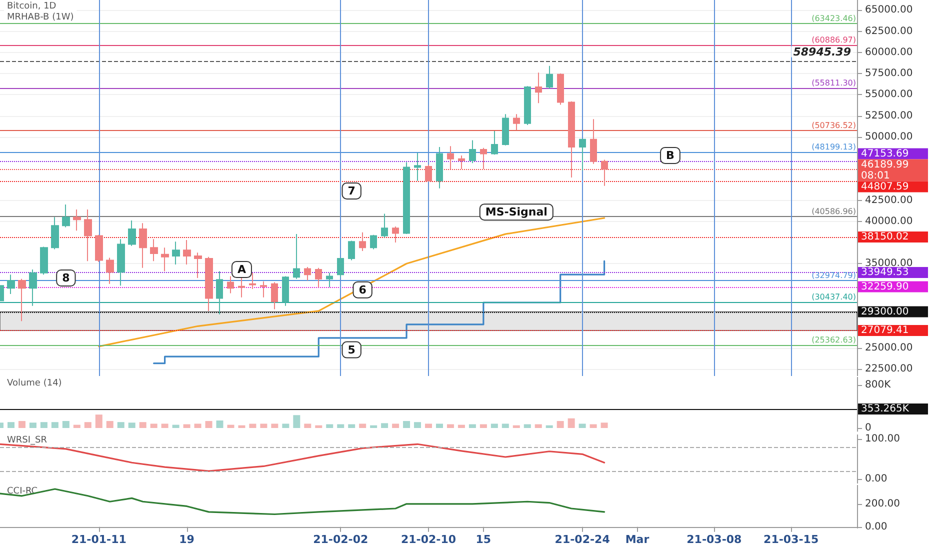  I want to click on x-tick-label: 21-01-11, so click(98, 539).